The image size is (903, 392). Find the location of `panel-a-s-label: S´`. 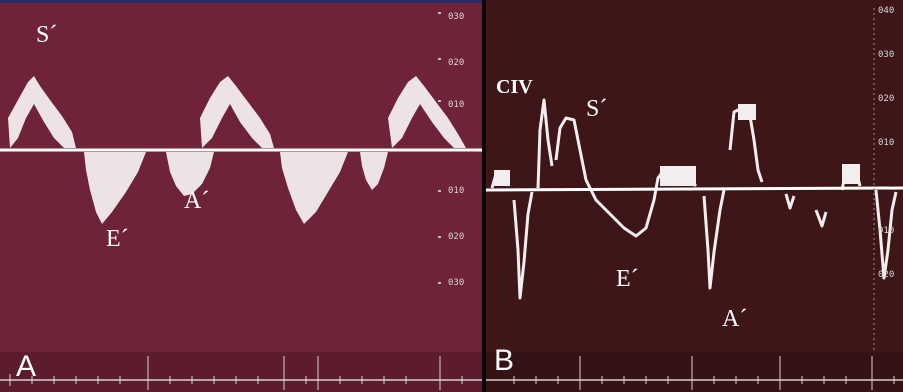

panel-a-s-label: S´ is located at coordinates (47, 35).